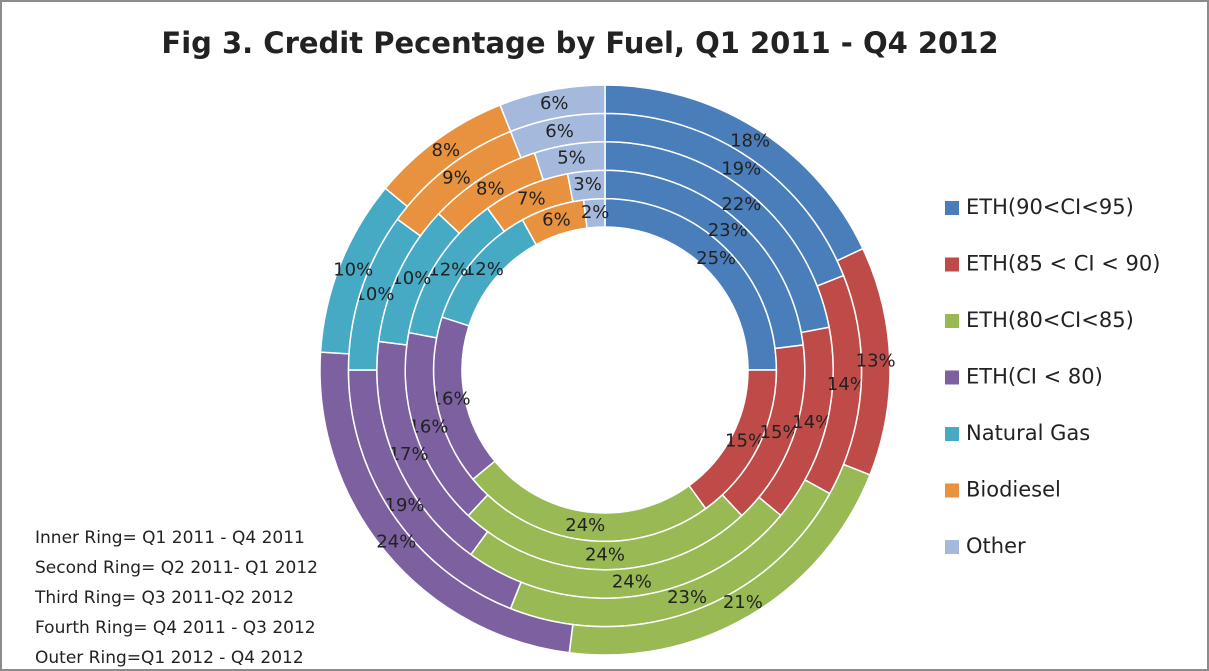  I want to click on data-label: 18%, so click(750, 140).